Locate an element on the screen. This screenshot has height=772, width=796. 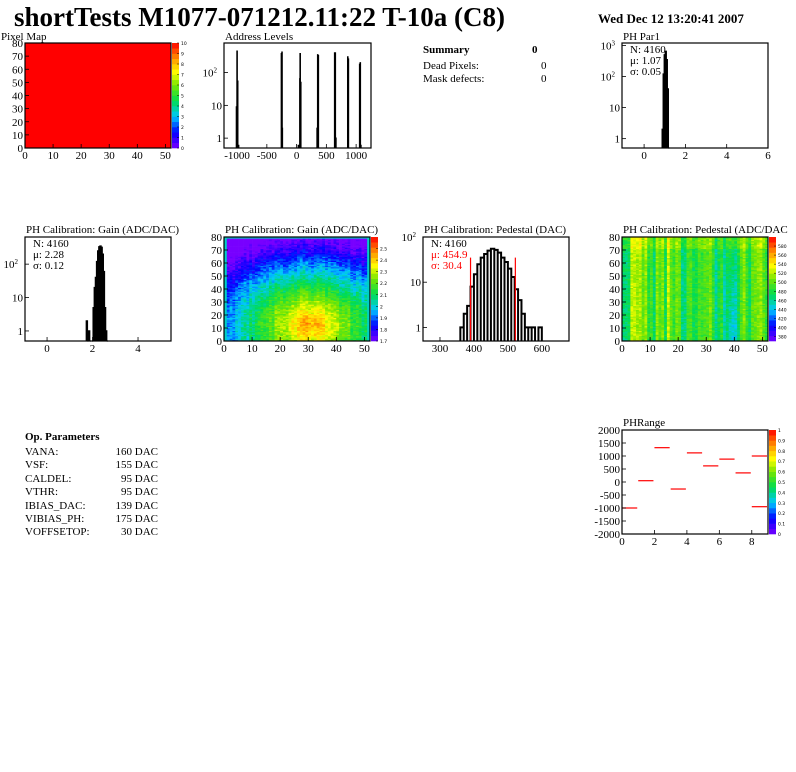
colorbar-segment is located at coordinates (374, 318).